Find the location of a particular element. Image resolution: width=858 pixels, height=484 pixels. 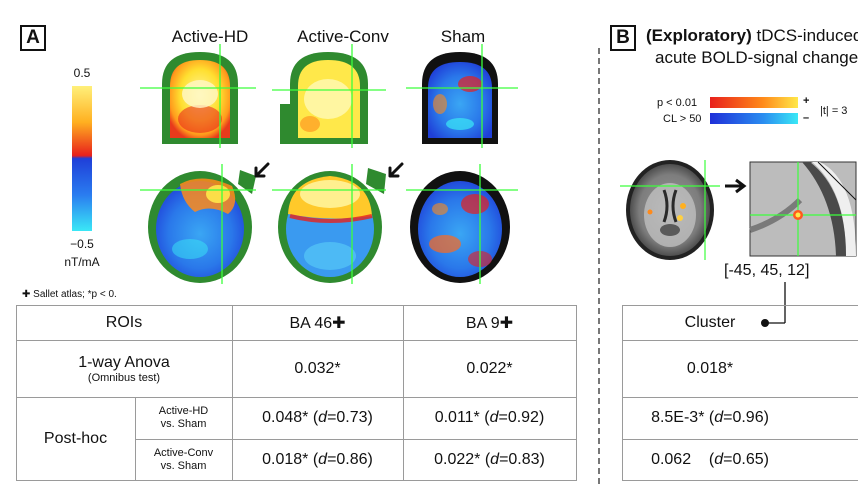

posthoc-row1-group2: vs. Sham is located at coordinates (183, 424).